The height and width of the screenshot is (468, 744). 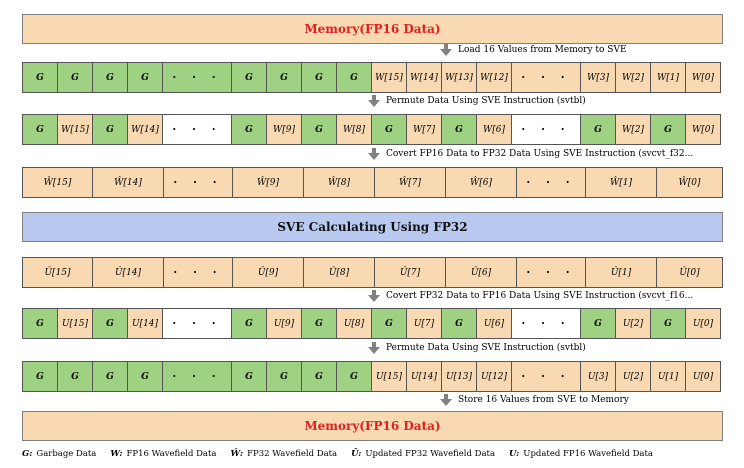 I want to click on legend-symbol: G:, so click(x=27, y=454).